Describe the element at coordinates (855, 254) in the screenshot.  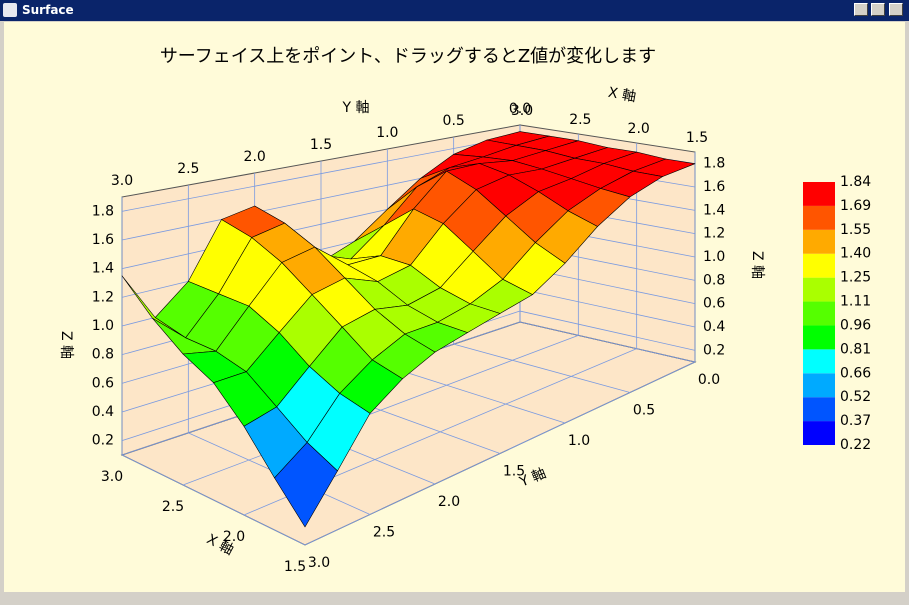
I see `legend-label: 1.40` at that location.